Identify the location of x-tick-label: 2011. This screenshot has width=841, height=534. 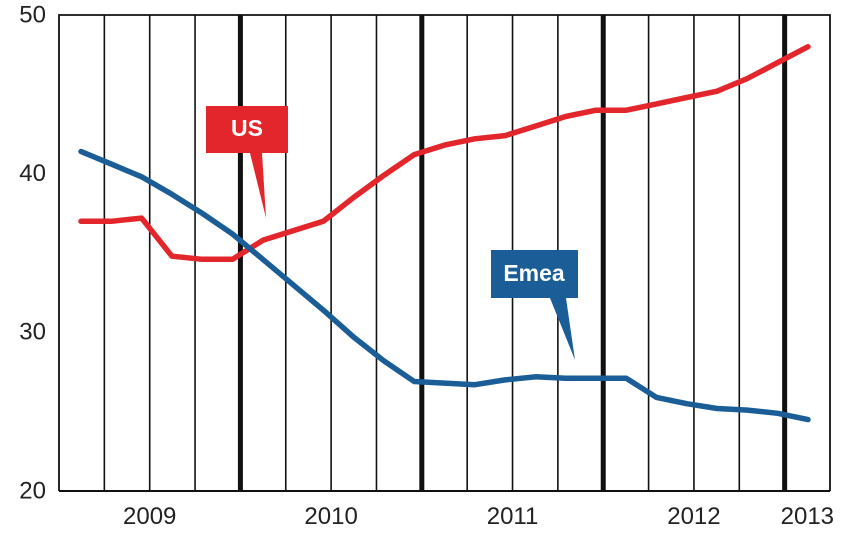
(513, 516).